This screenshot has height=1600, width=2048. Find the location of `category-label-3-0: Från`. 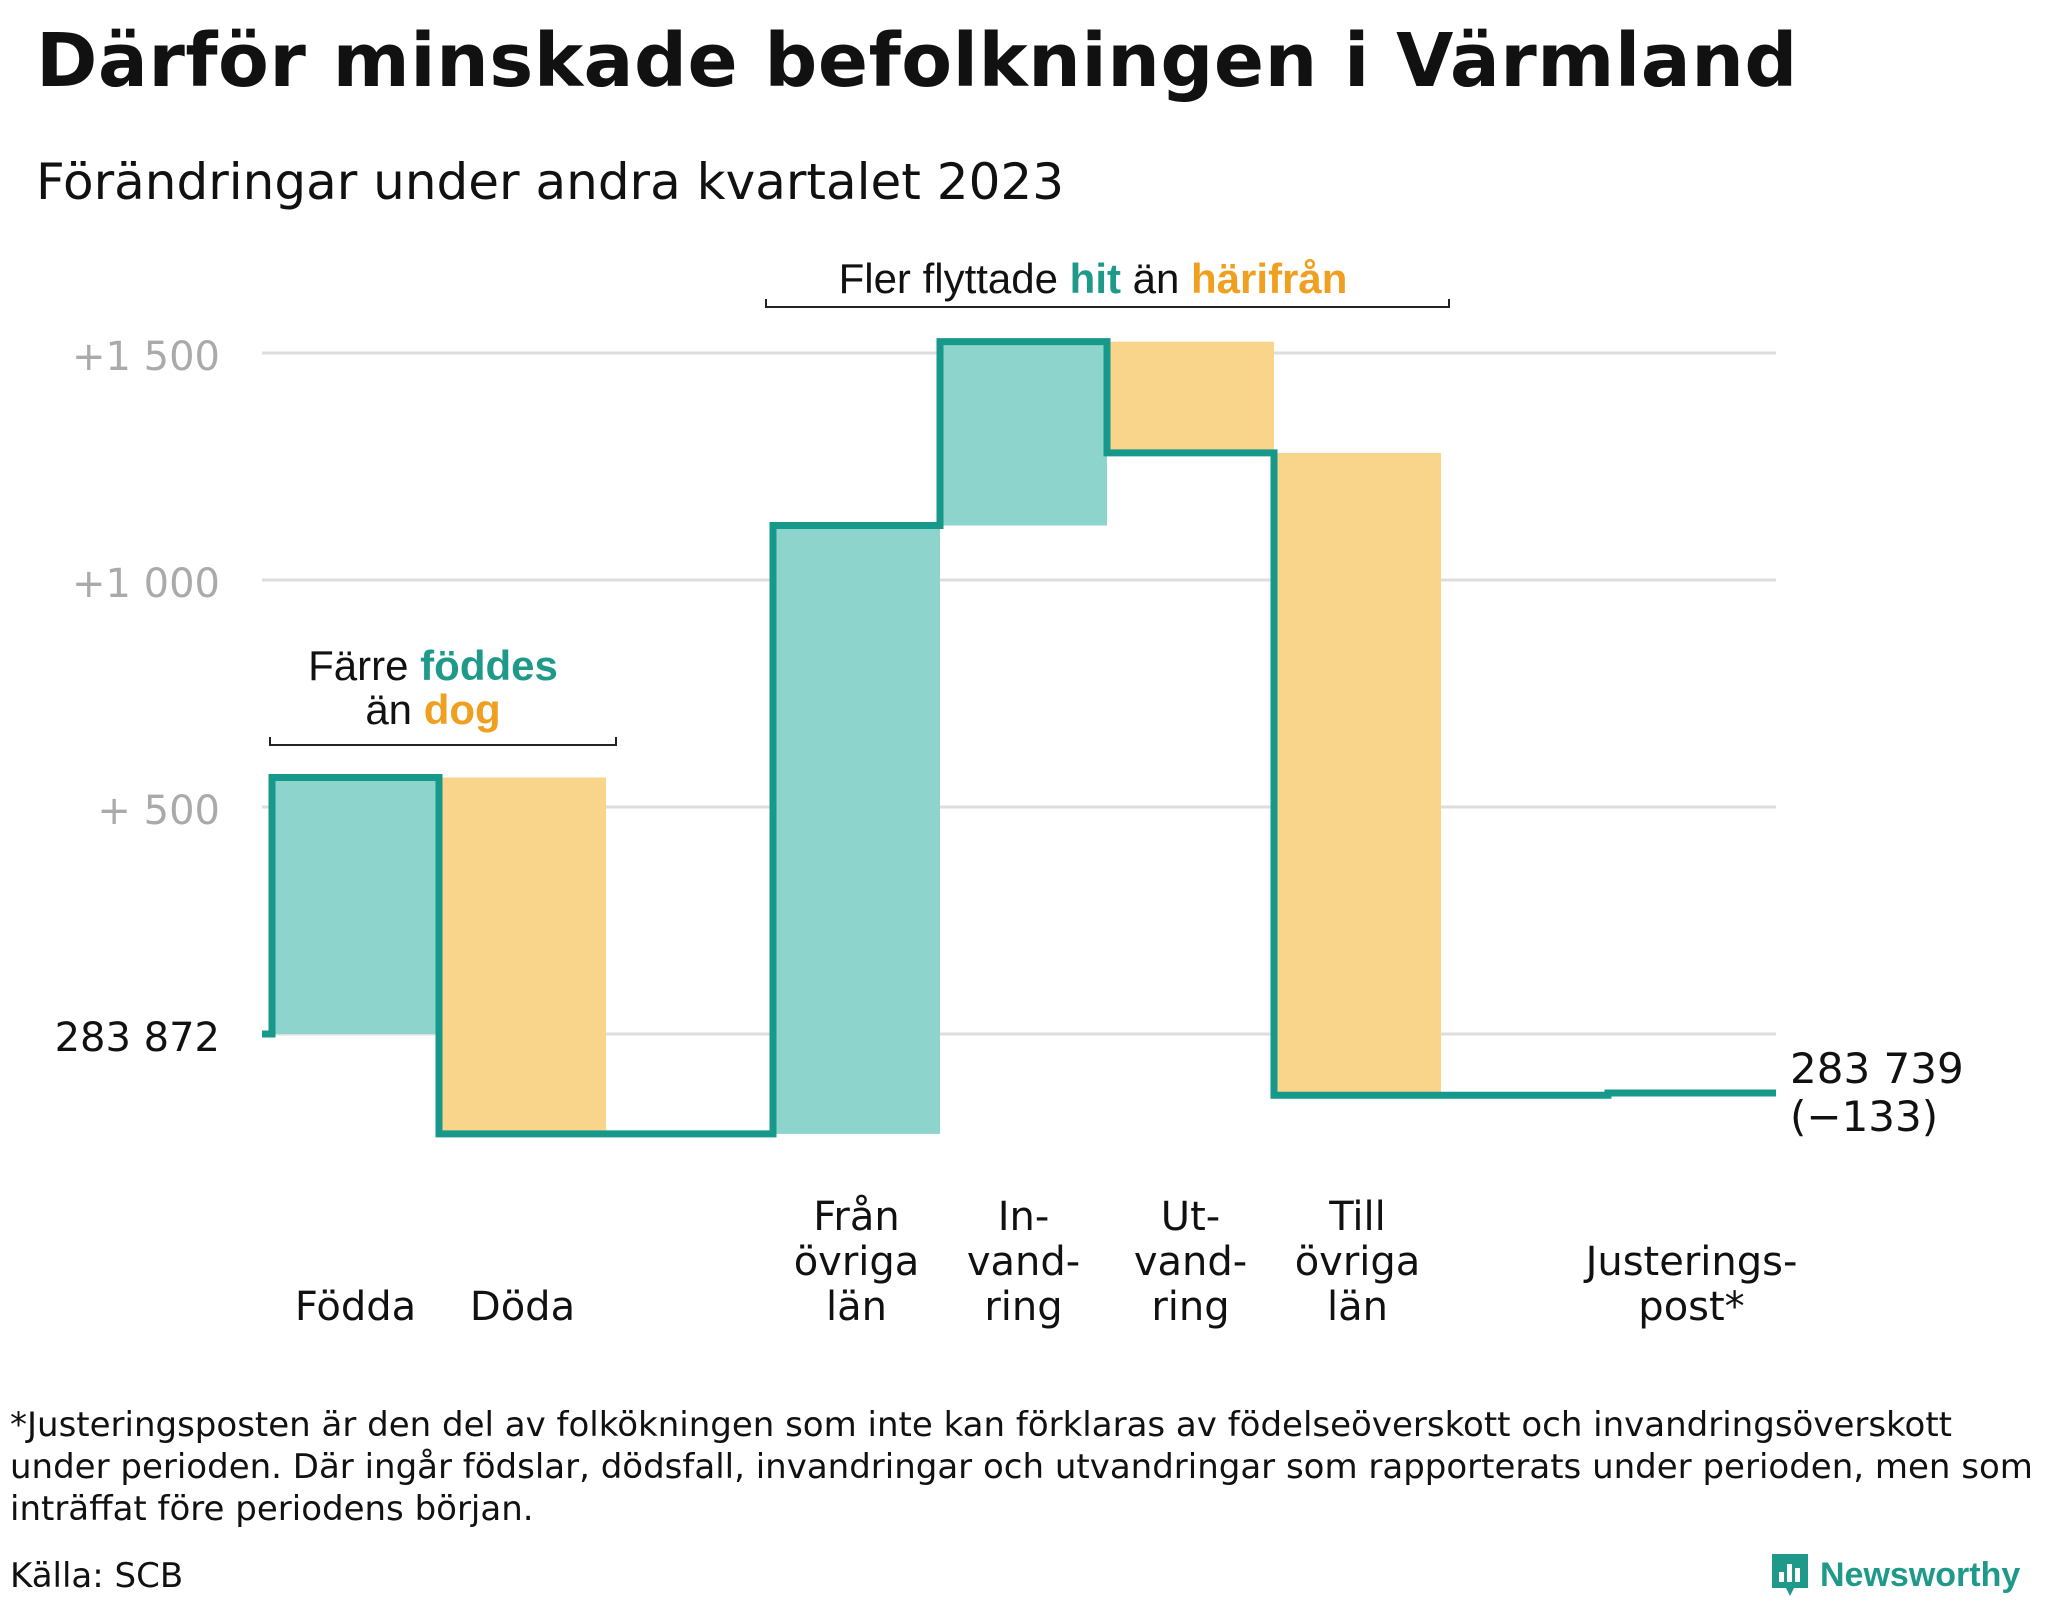

category-label-3-0: Från is located at coordinates (856, 1217).